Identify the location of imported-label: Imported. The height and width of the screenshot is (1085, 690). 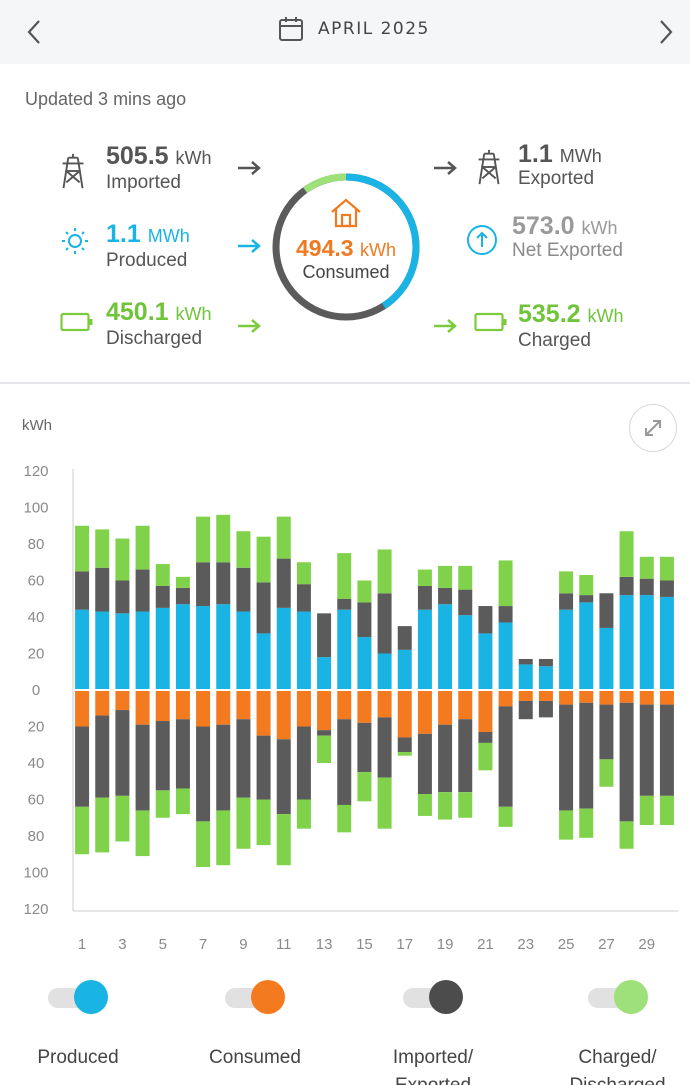
(143, 182).